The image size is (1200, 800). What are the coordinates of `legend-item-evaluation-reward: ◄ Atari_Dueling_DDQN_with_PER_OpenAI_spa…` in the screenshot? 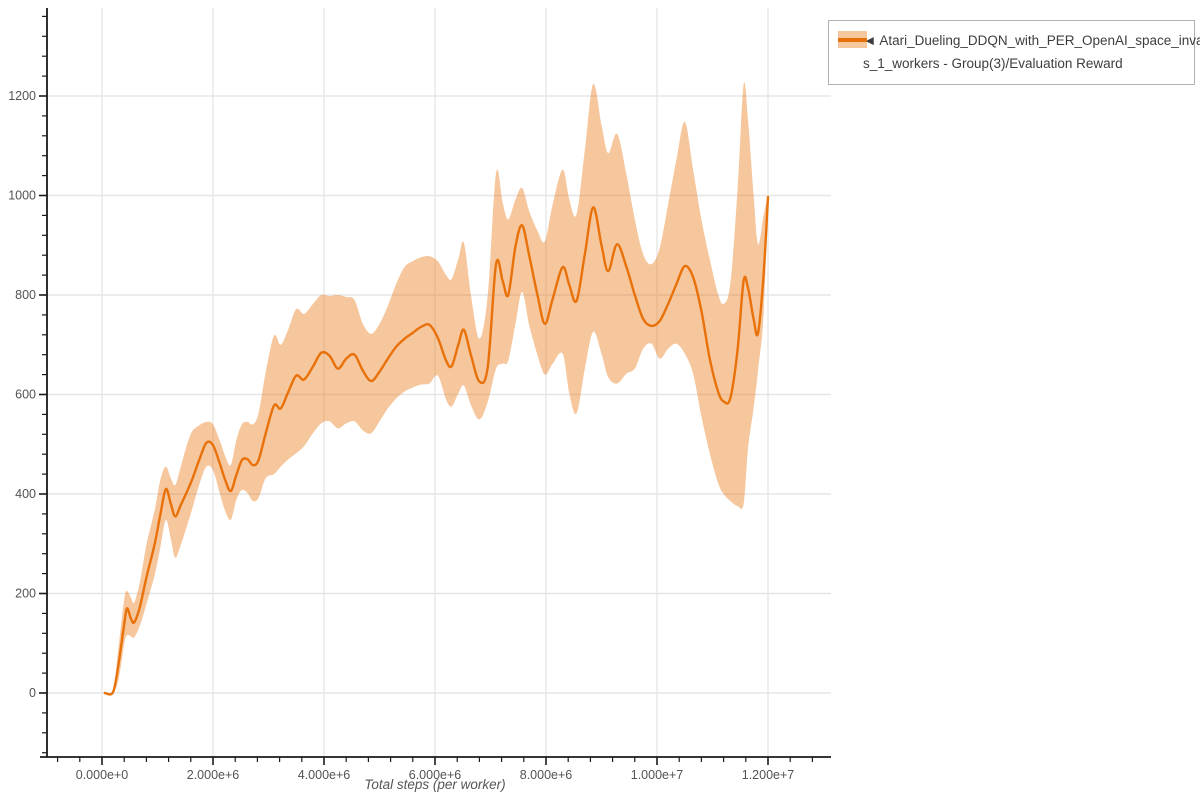 It's located at (1019, 52).